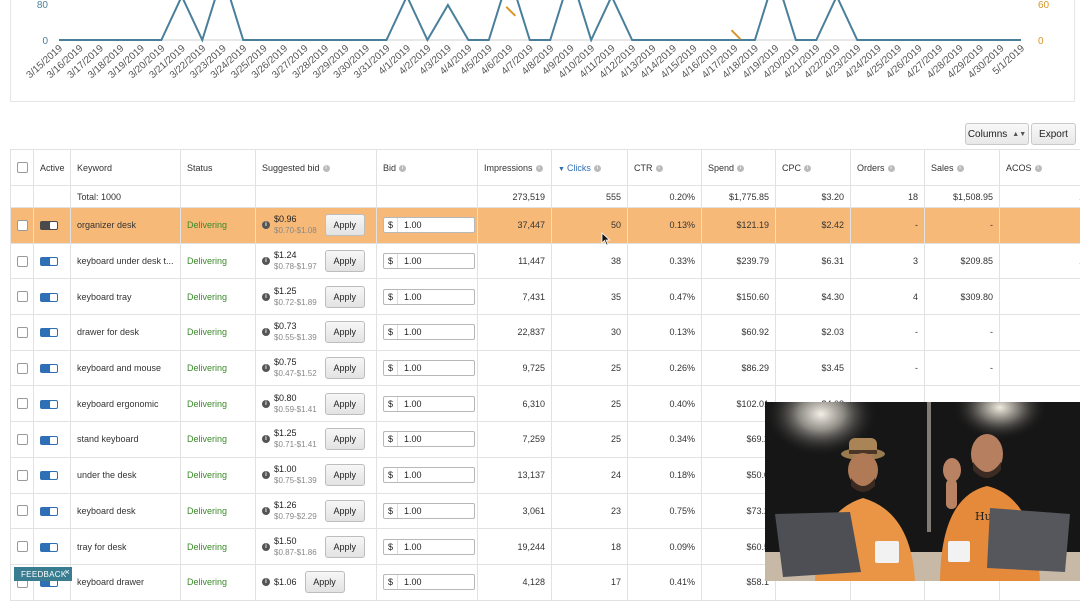  What do you see at coordinates (997, 134) in the screenshot?
I see `columns-button: Columns ▲▼` at bounding box center [997, 134].